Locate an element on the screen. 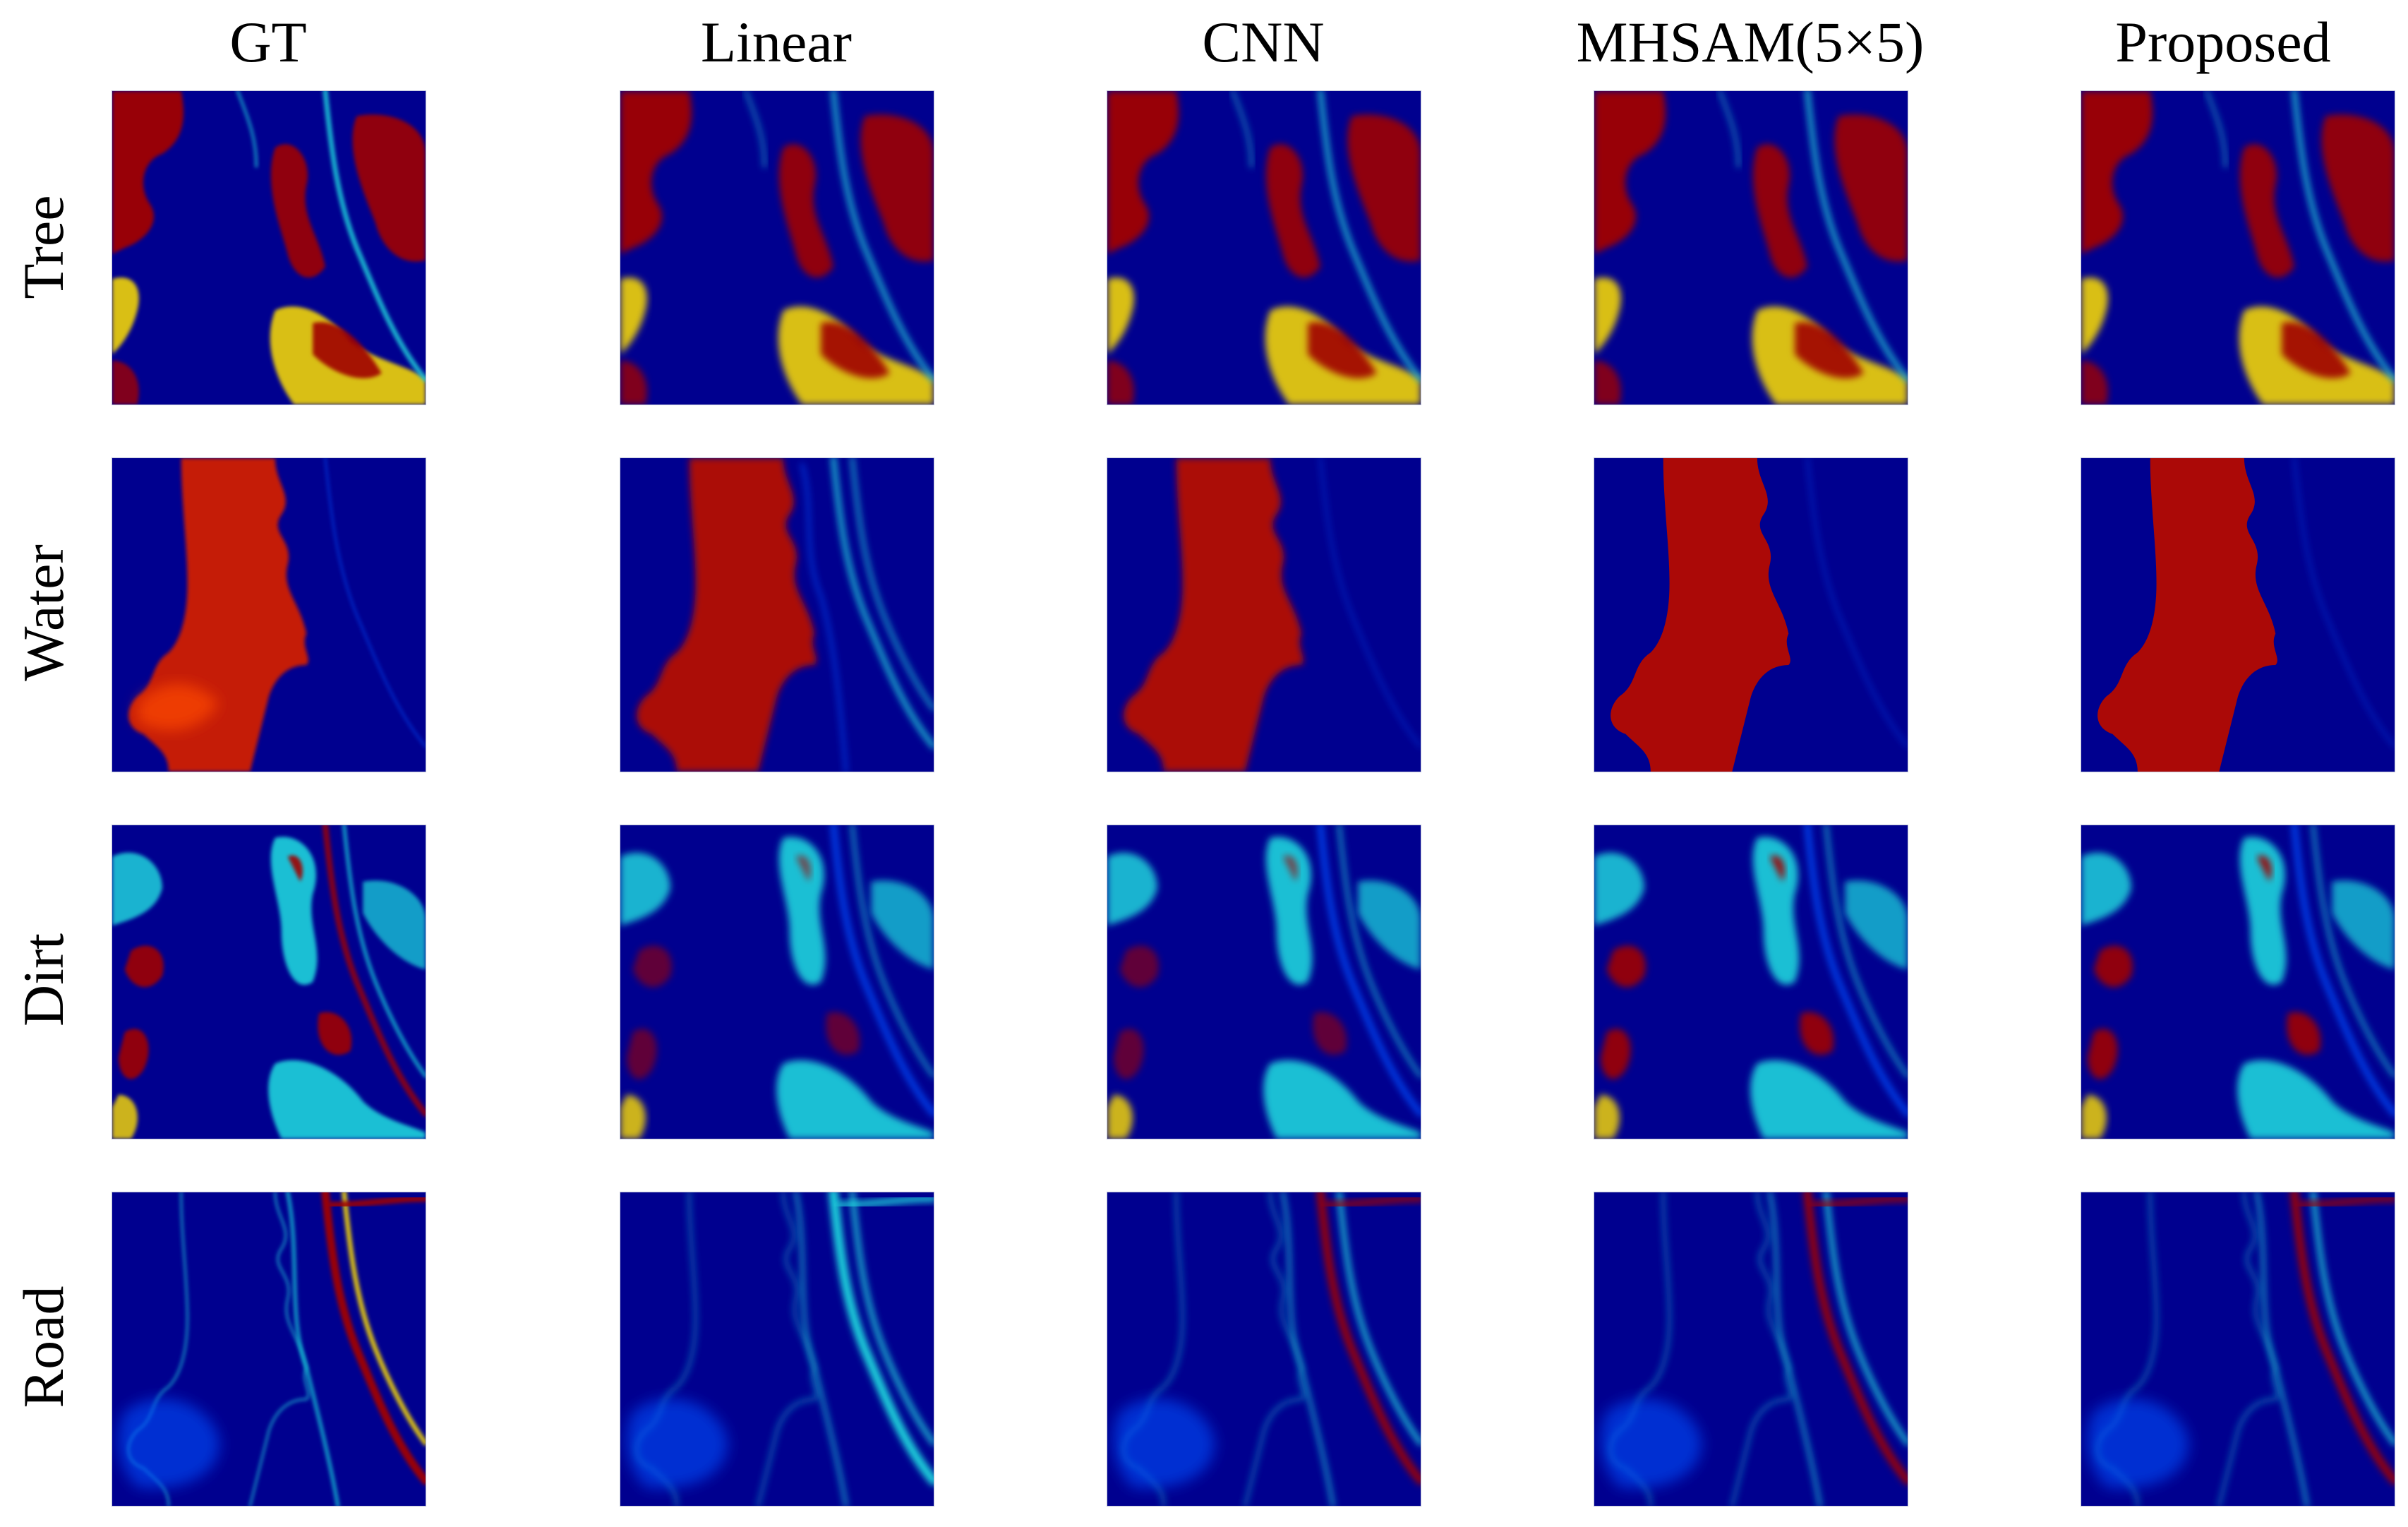 Image resolution: width=2408 pixels, height=1527 pixels. abundance-map-dirt-mhsam is located at coordinates (1751, 982).